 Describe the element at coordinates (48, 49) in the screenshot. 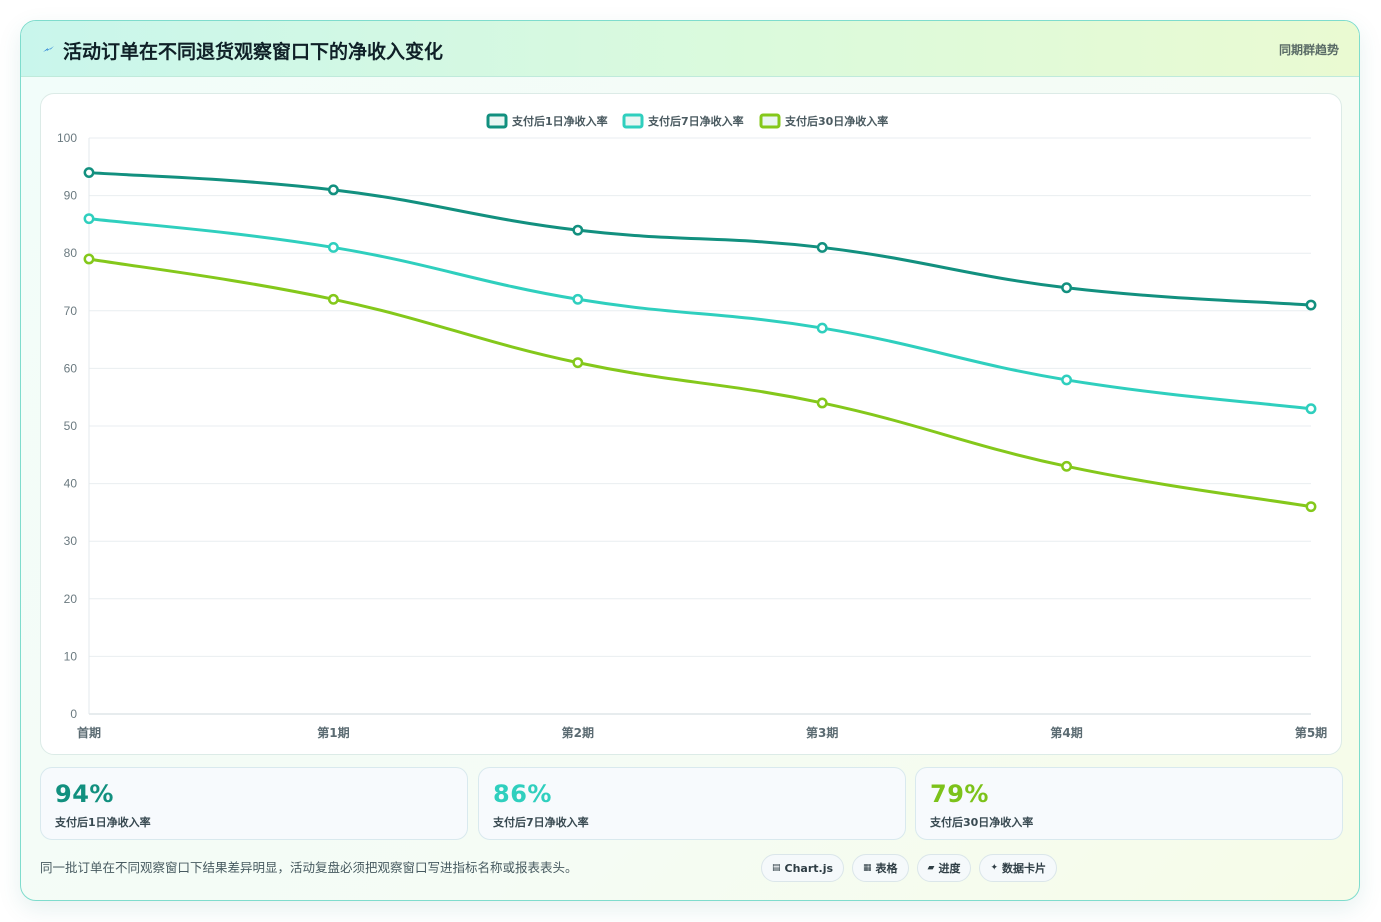

I see `spark-icon` at that location.